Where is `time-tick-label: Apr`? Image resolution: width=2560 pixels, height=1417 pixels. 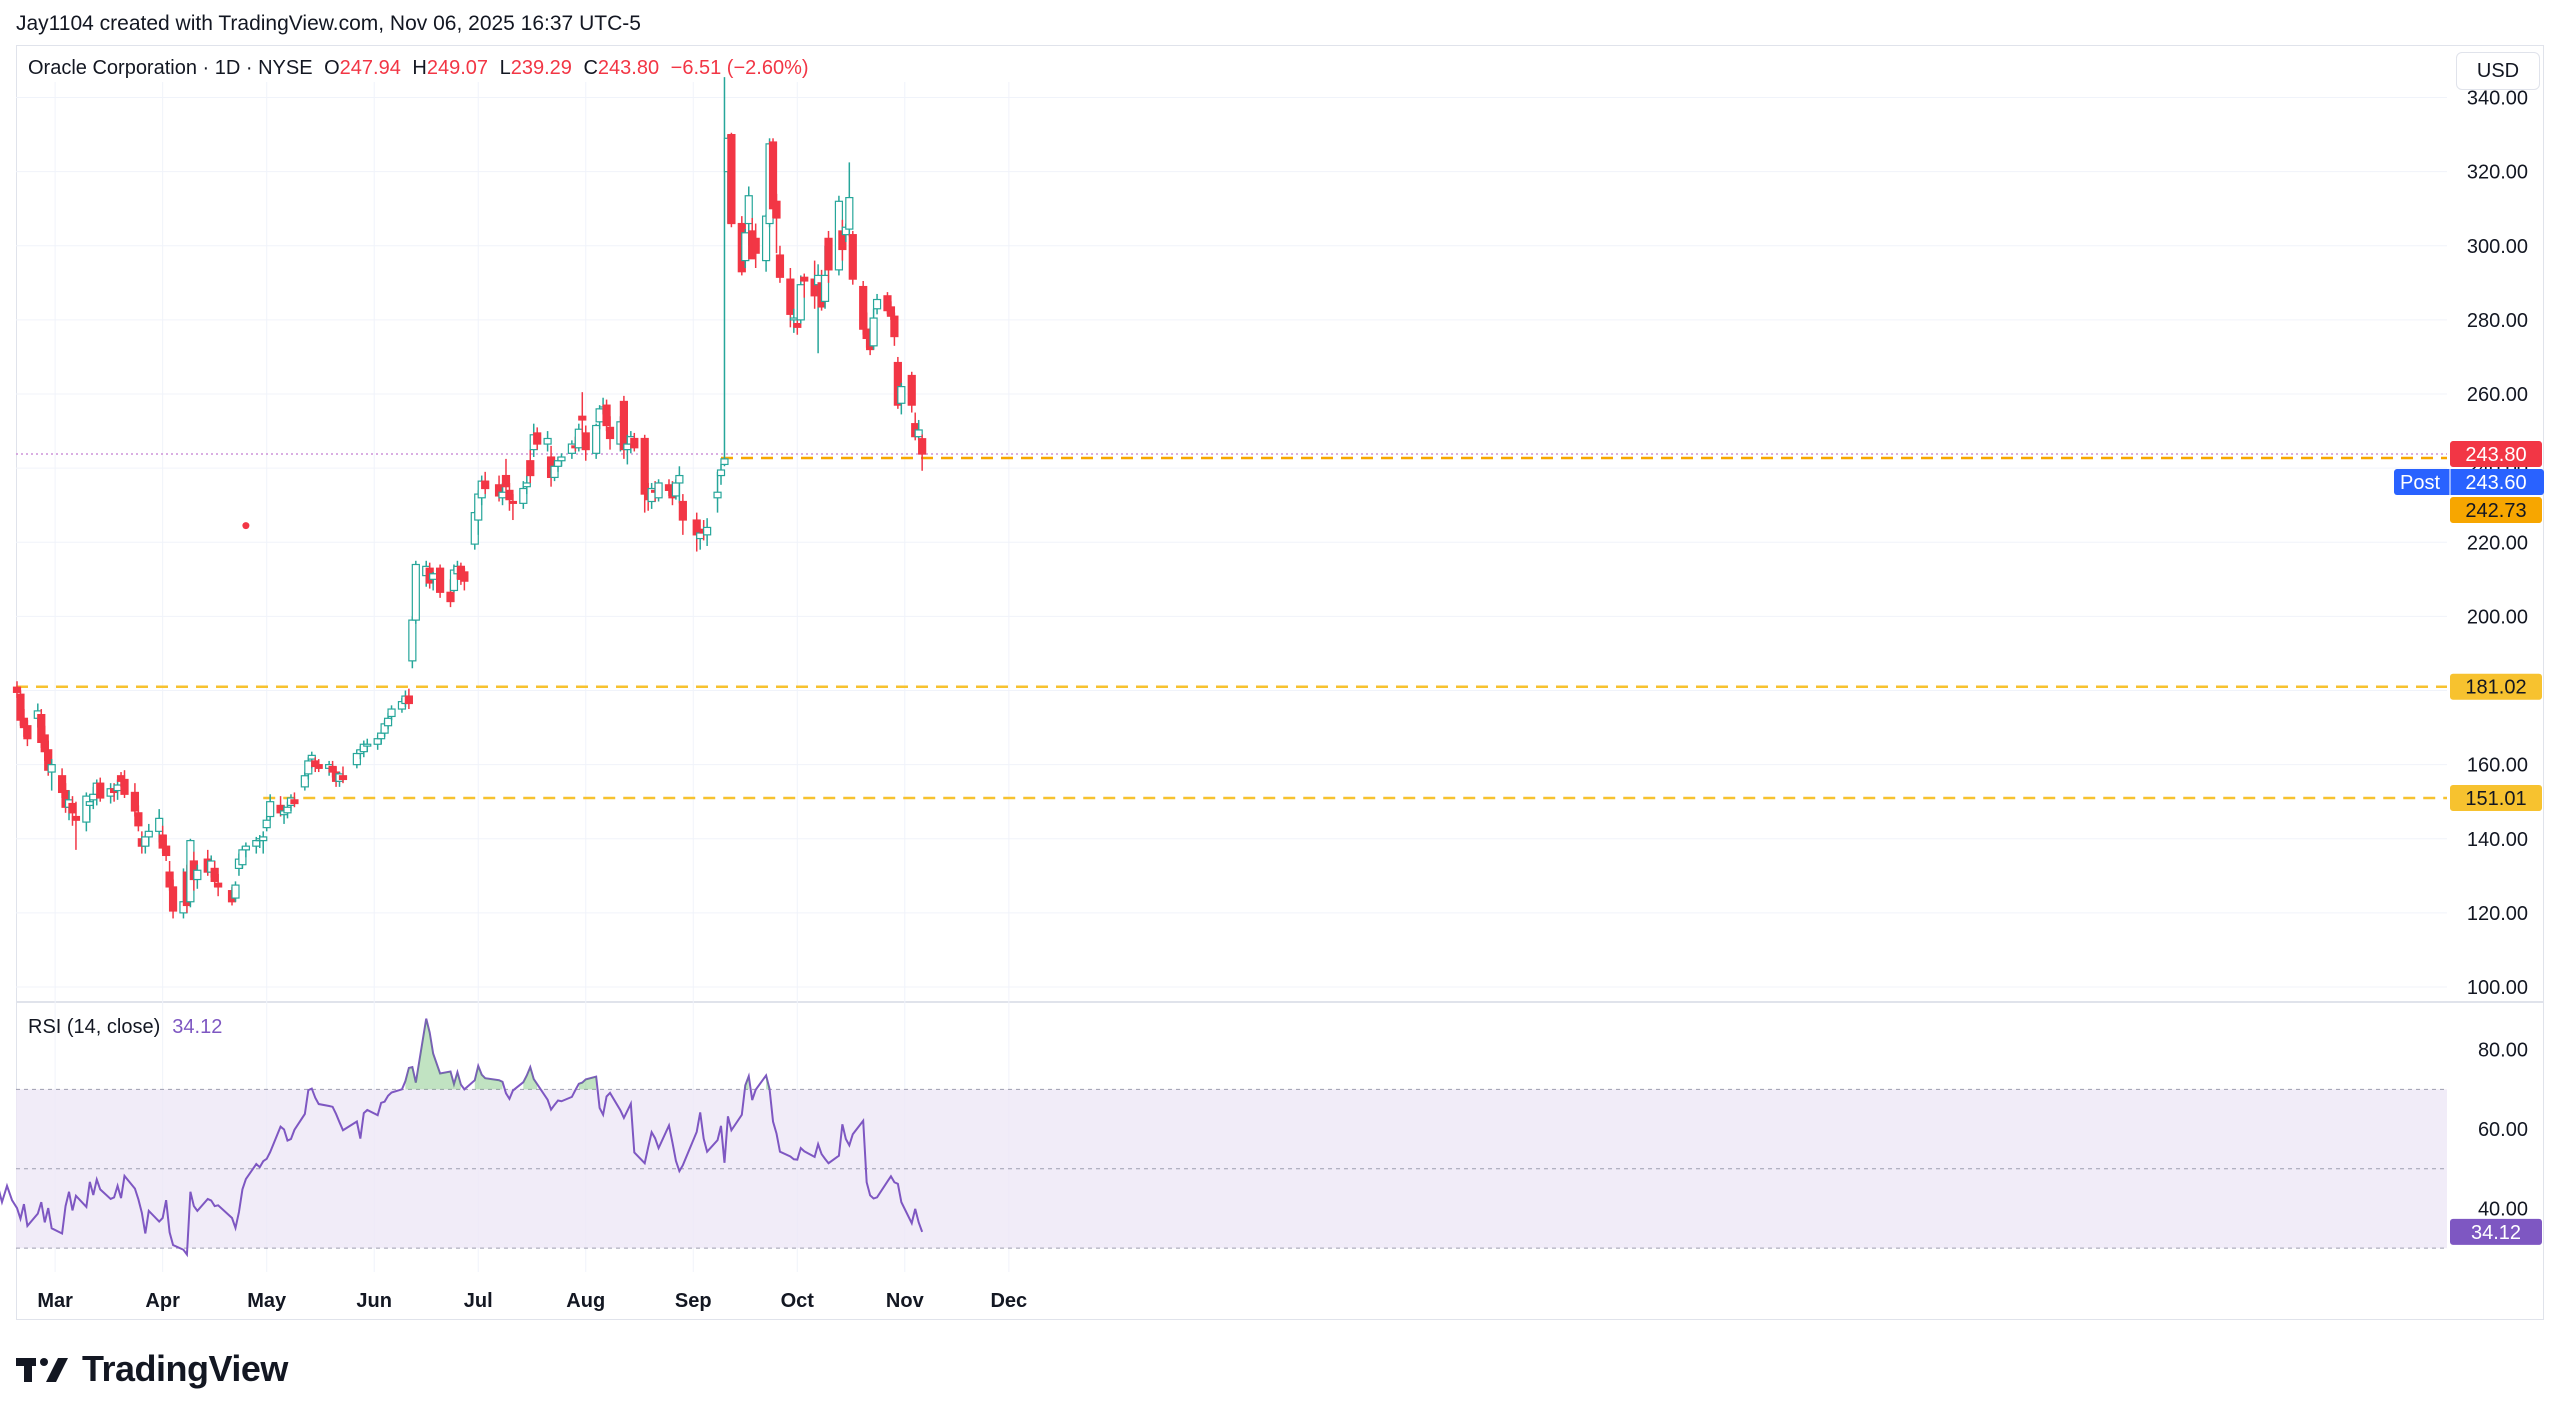
time-tick-label: Apr is located at coordinates (162, 1301).